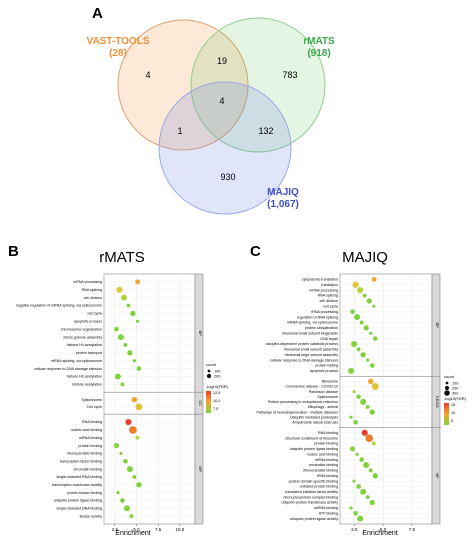 The width and height of the screenshot is (474, 540). What do you see at coordinates (319, 41) in the screenshot?
I see `label-rmats: rMATS` at bounding box center [319, 41].